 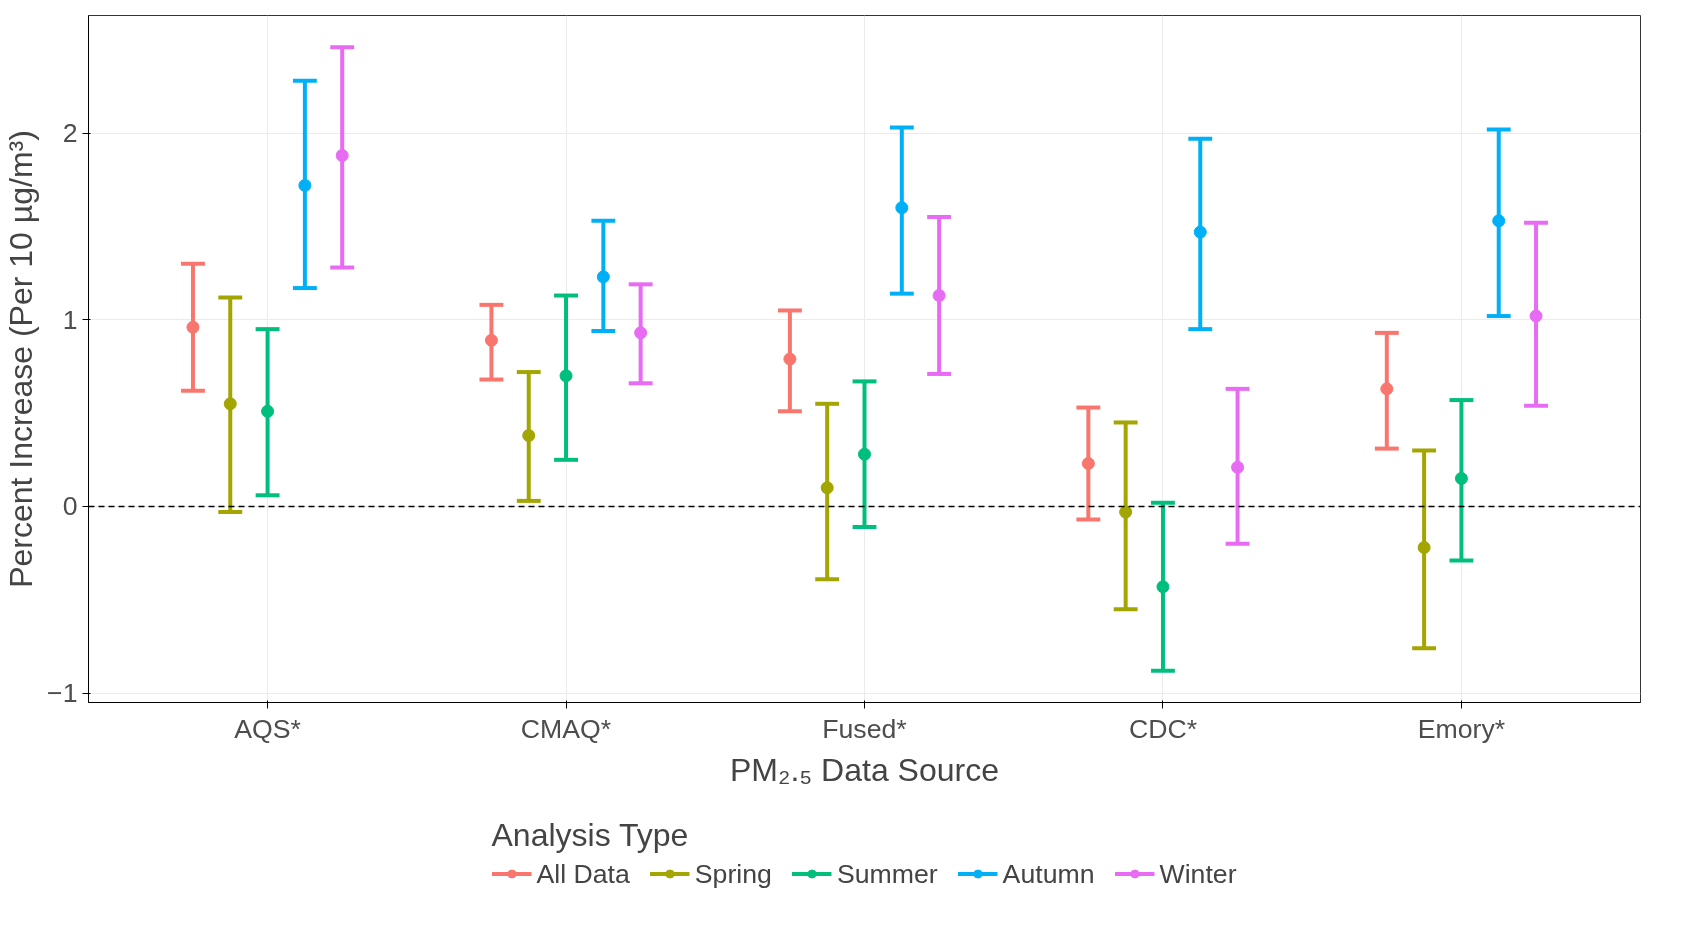 What do you see at coordinates (733, 873) in the screenshot?
I see `legend-label: Spring` at bounding box center [733, 873].